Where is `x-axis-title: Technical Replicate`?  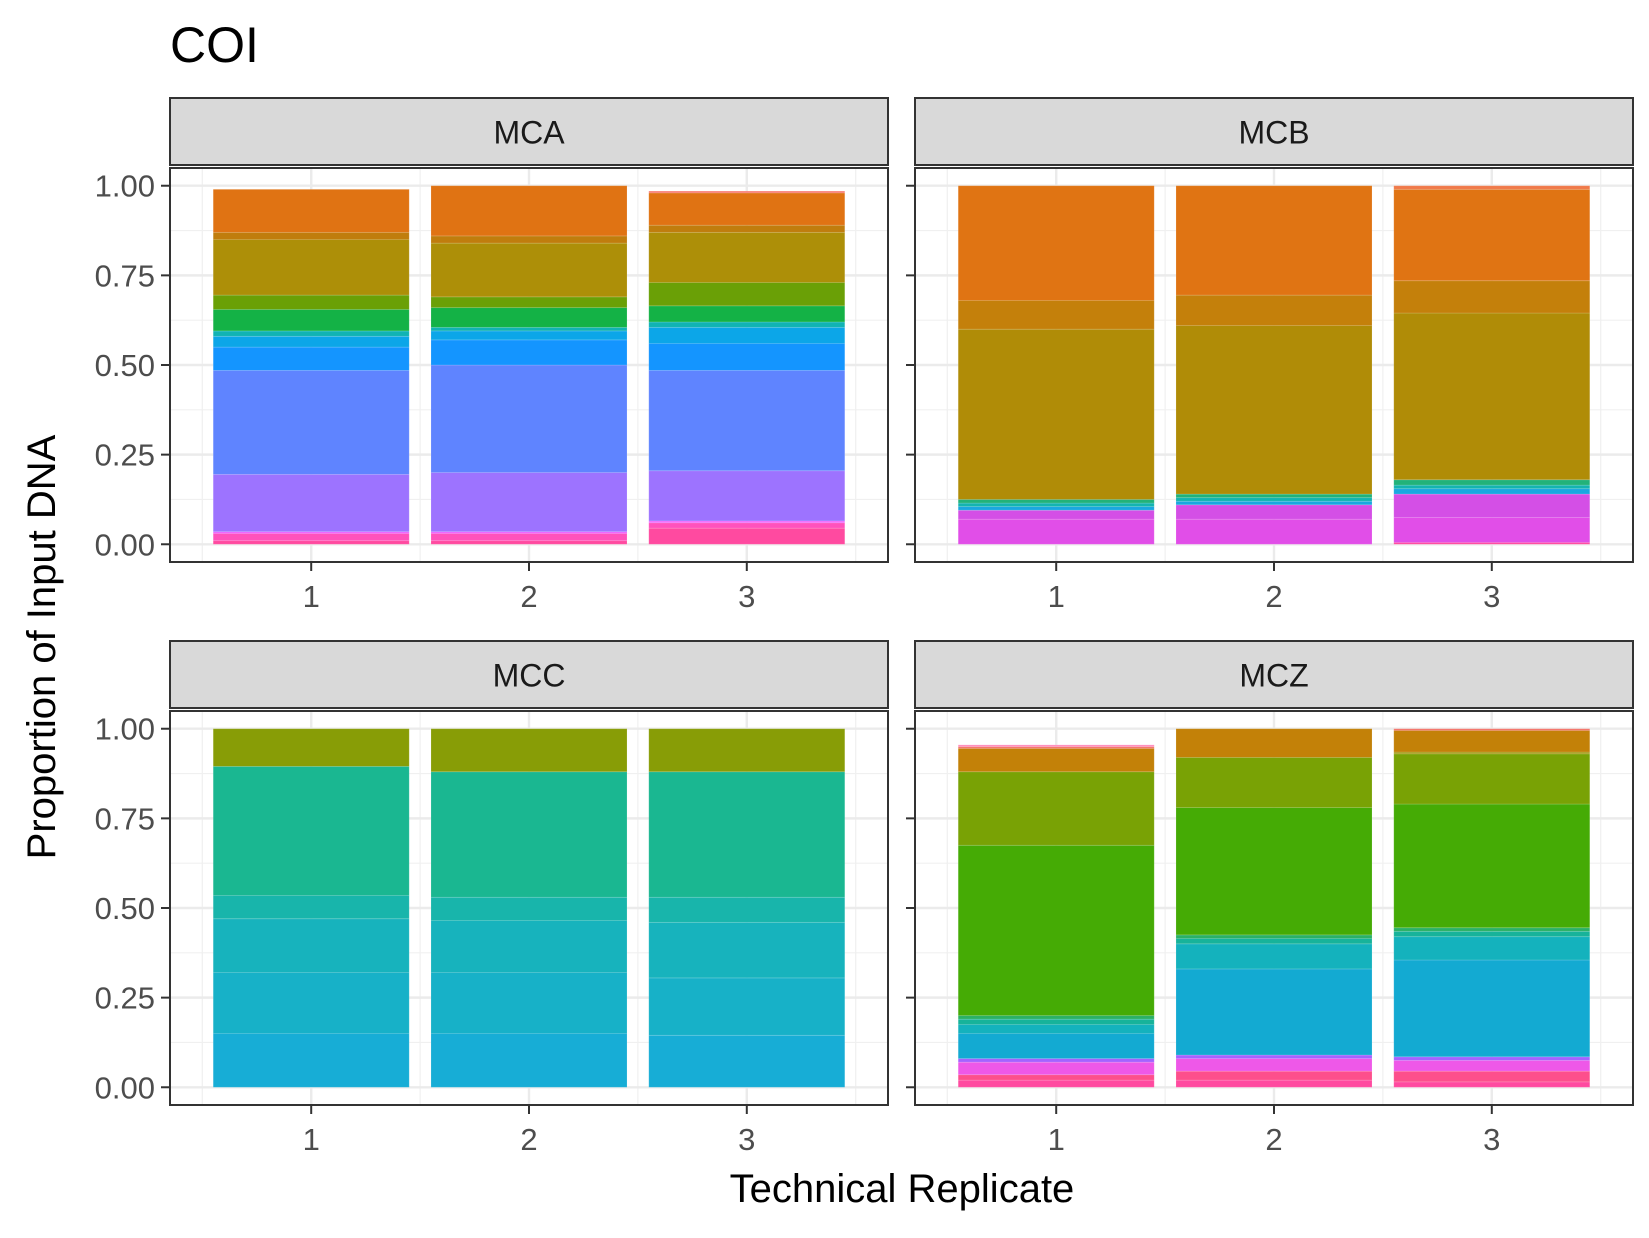
x-axis-title: Technical Replicate is located at coordinates (902, 1189).